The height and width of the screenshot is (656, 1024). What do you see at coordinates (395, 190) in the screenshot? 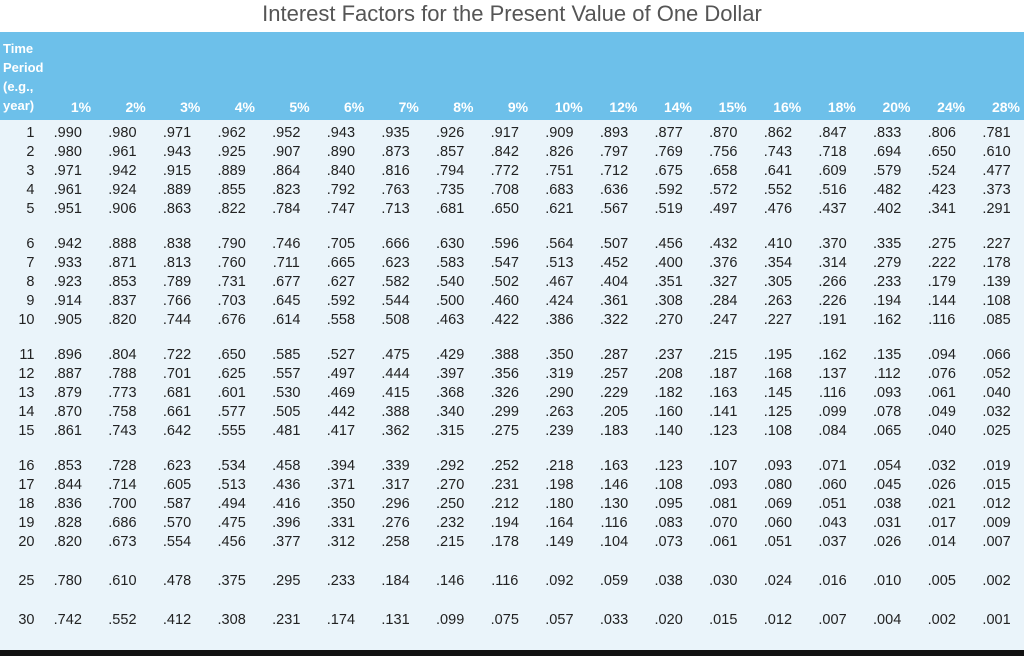
I see `factor-cell: .763` at bounding box center [395, 190].